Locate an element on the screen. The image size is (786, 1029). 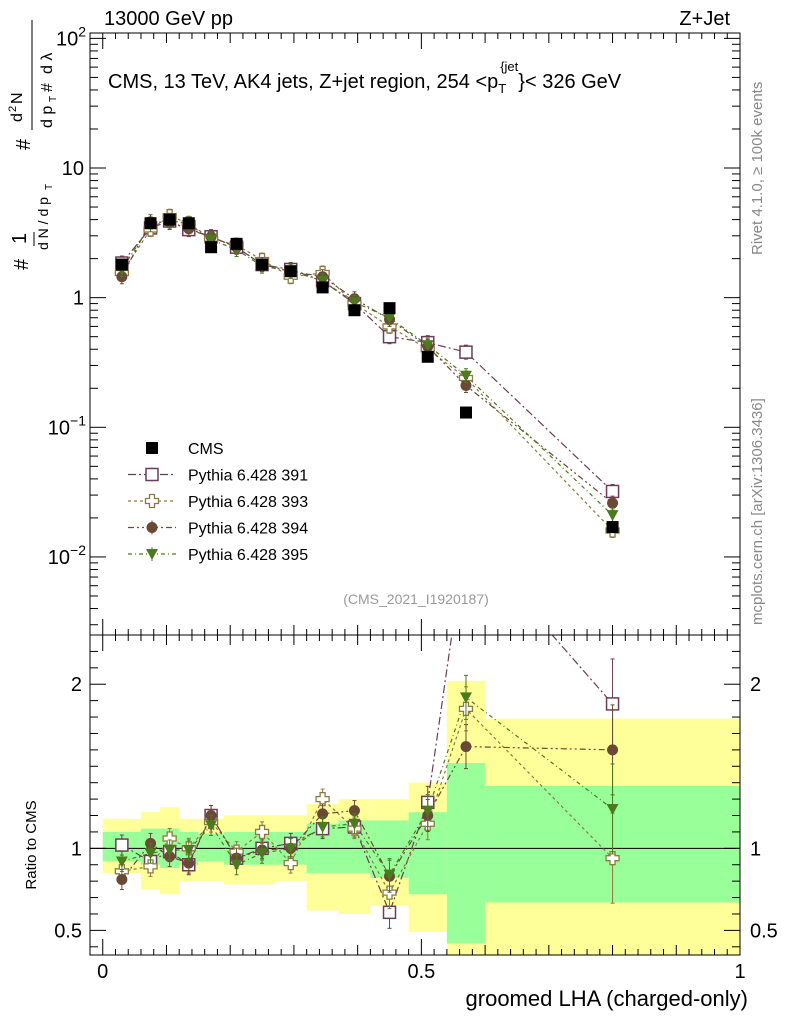
legend-entry: Pythia 6.428 395 is located at coordinates (218, 555).